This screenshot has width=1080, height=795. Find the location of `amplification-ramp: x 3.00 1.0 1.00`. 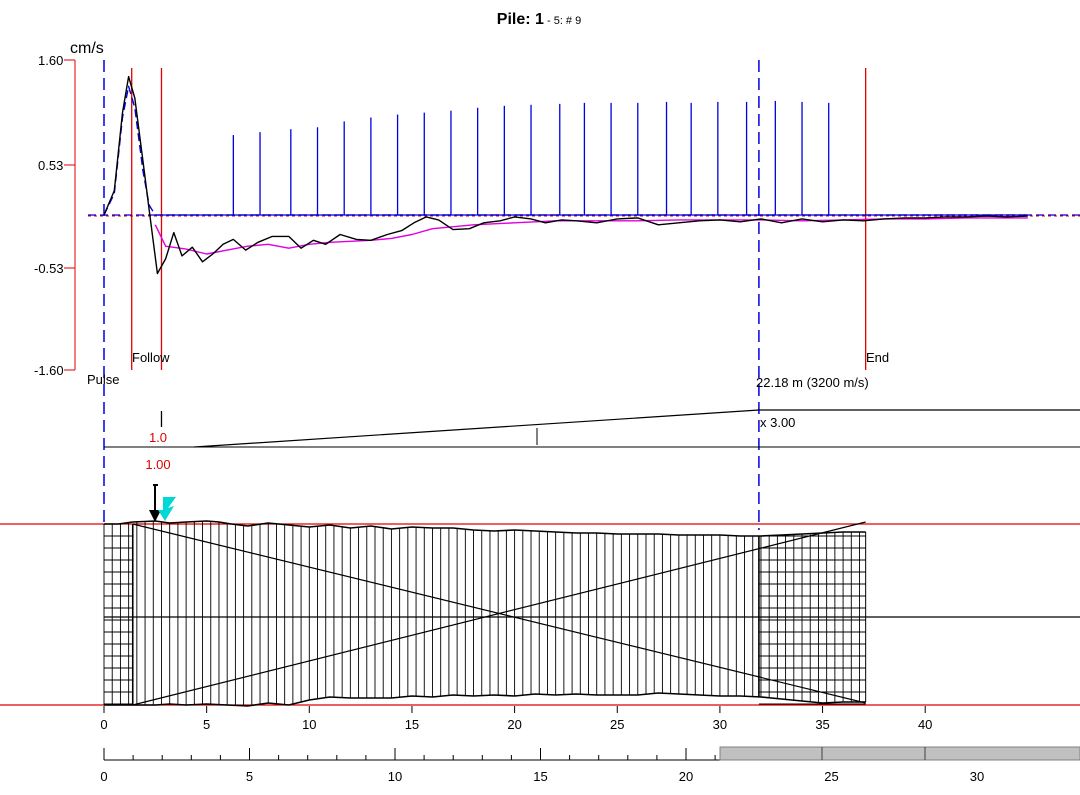

amplification-ramp: x 3.00 1.0 1.00 is located at coordinates (592, 440).